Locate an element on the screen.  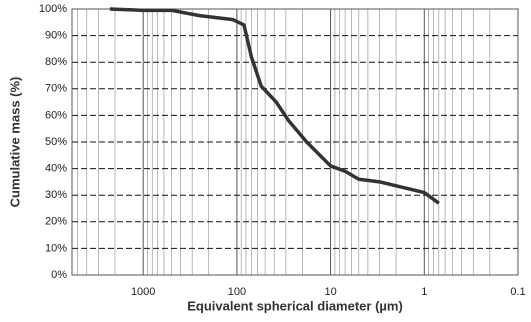
y-tick-label: 70% is located at coordinates (56, 89).